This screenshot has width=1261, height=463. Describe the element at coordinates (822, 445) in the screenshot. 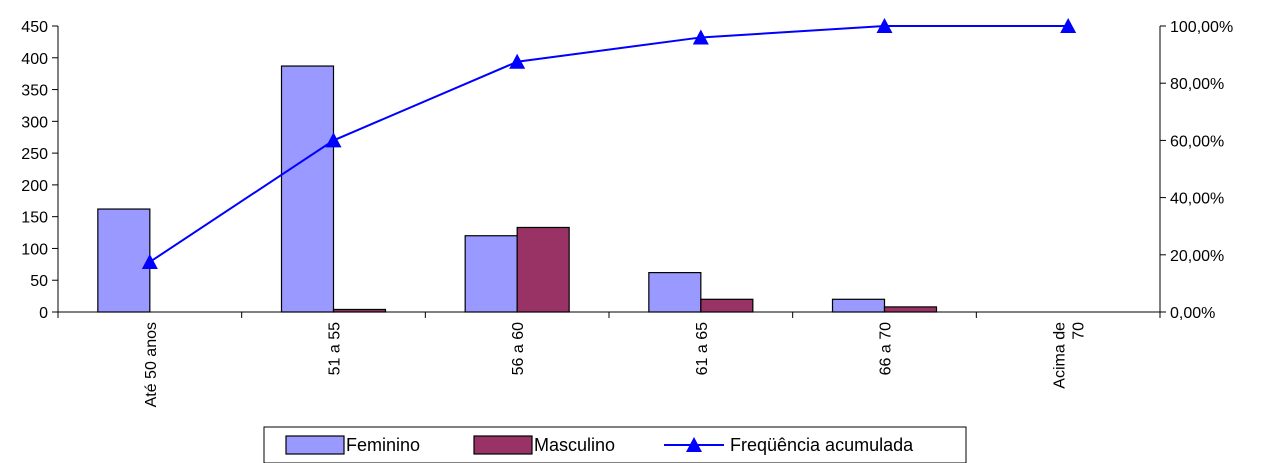

I see `legend-label-frequencia: Freqüência acumulada` at that location.